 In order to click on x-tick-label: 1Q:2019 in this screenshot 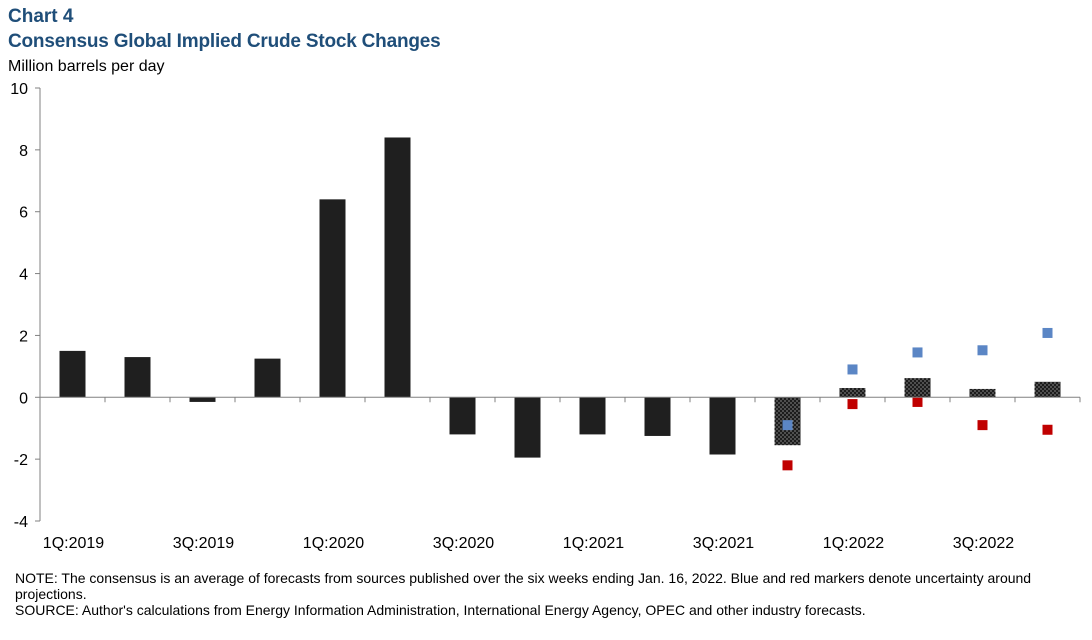, I will do `click(73, 543)`.